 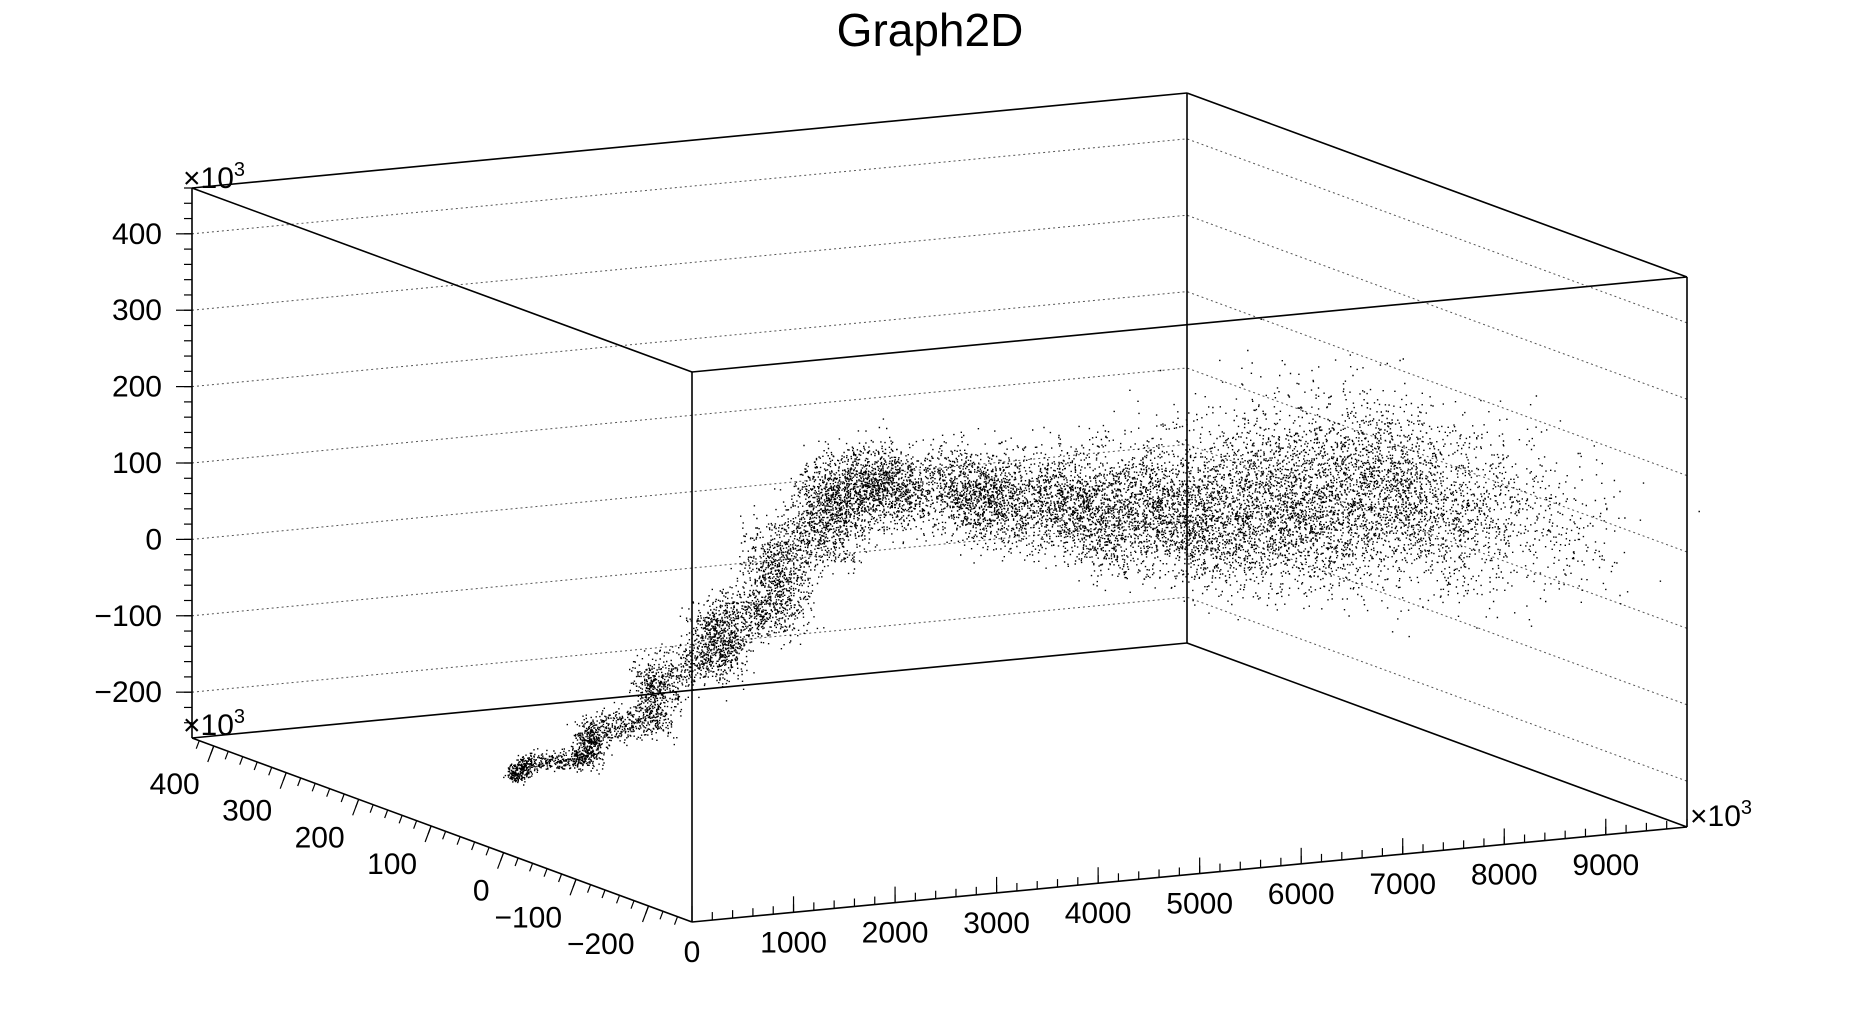 What do you see at coordinates (214, 177) in the screenshot?
I see `z-exponent-label: ×10³` at bounding box center [214, 177].